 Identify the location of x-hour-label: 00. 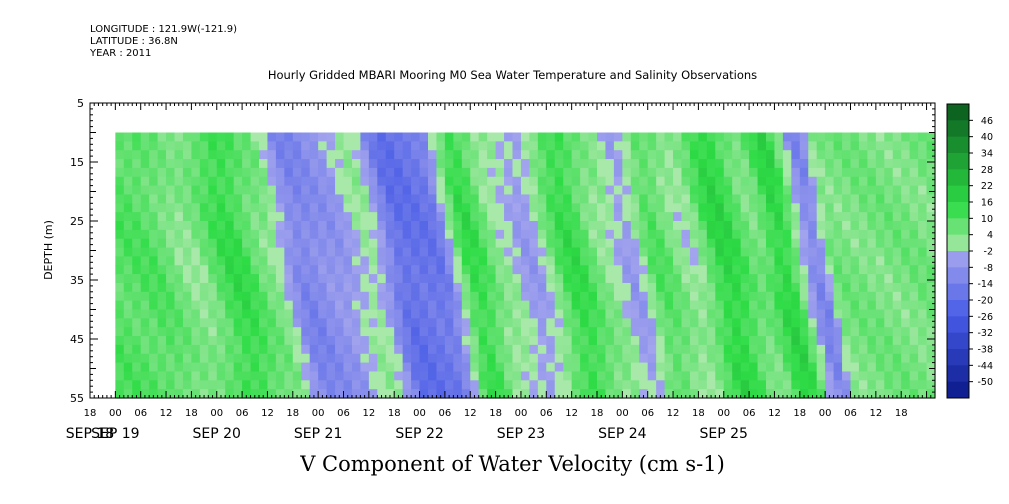
(723, 413).